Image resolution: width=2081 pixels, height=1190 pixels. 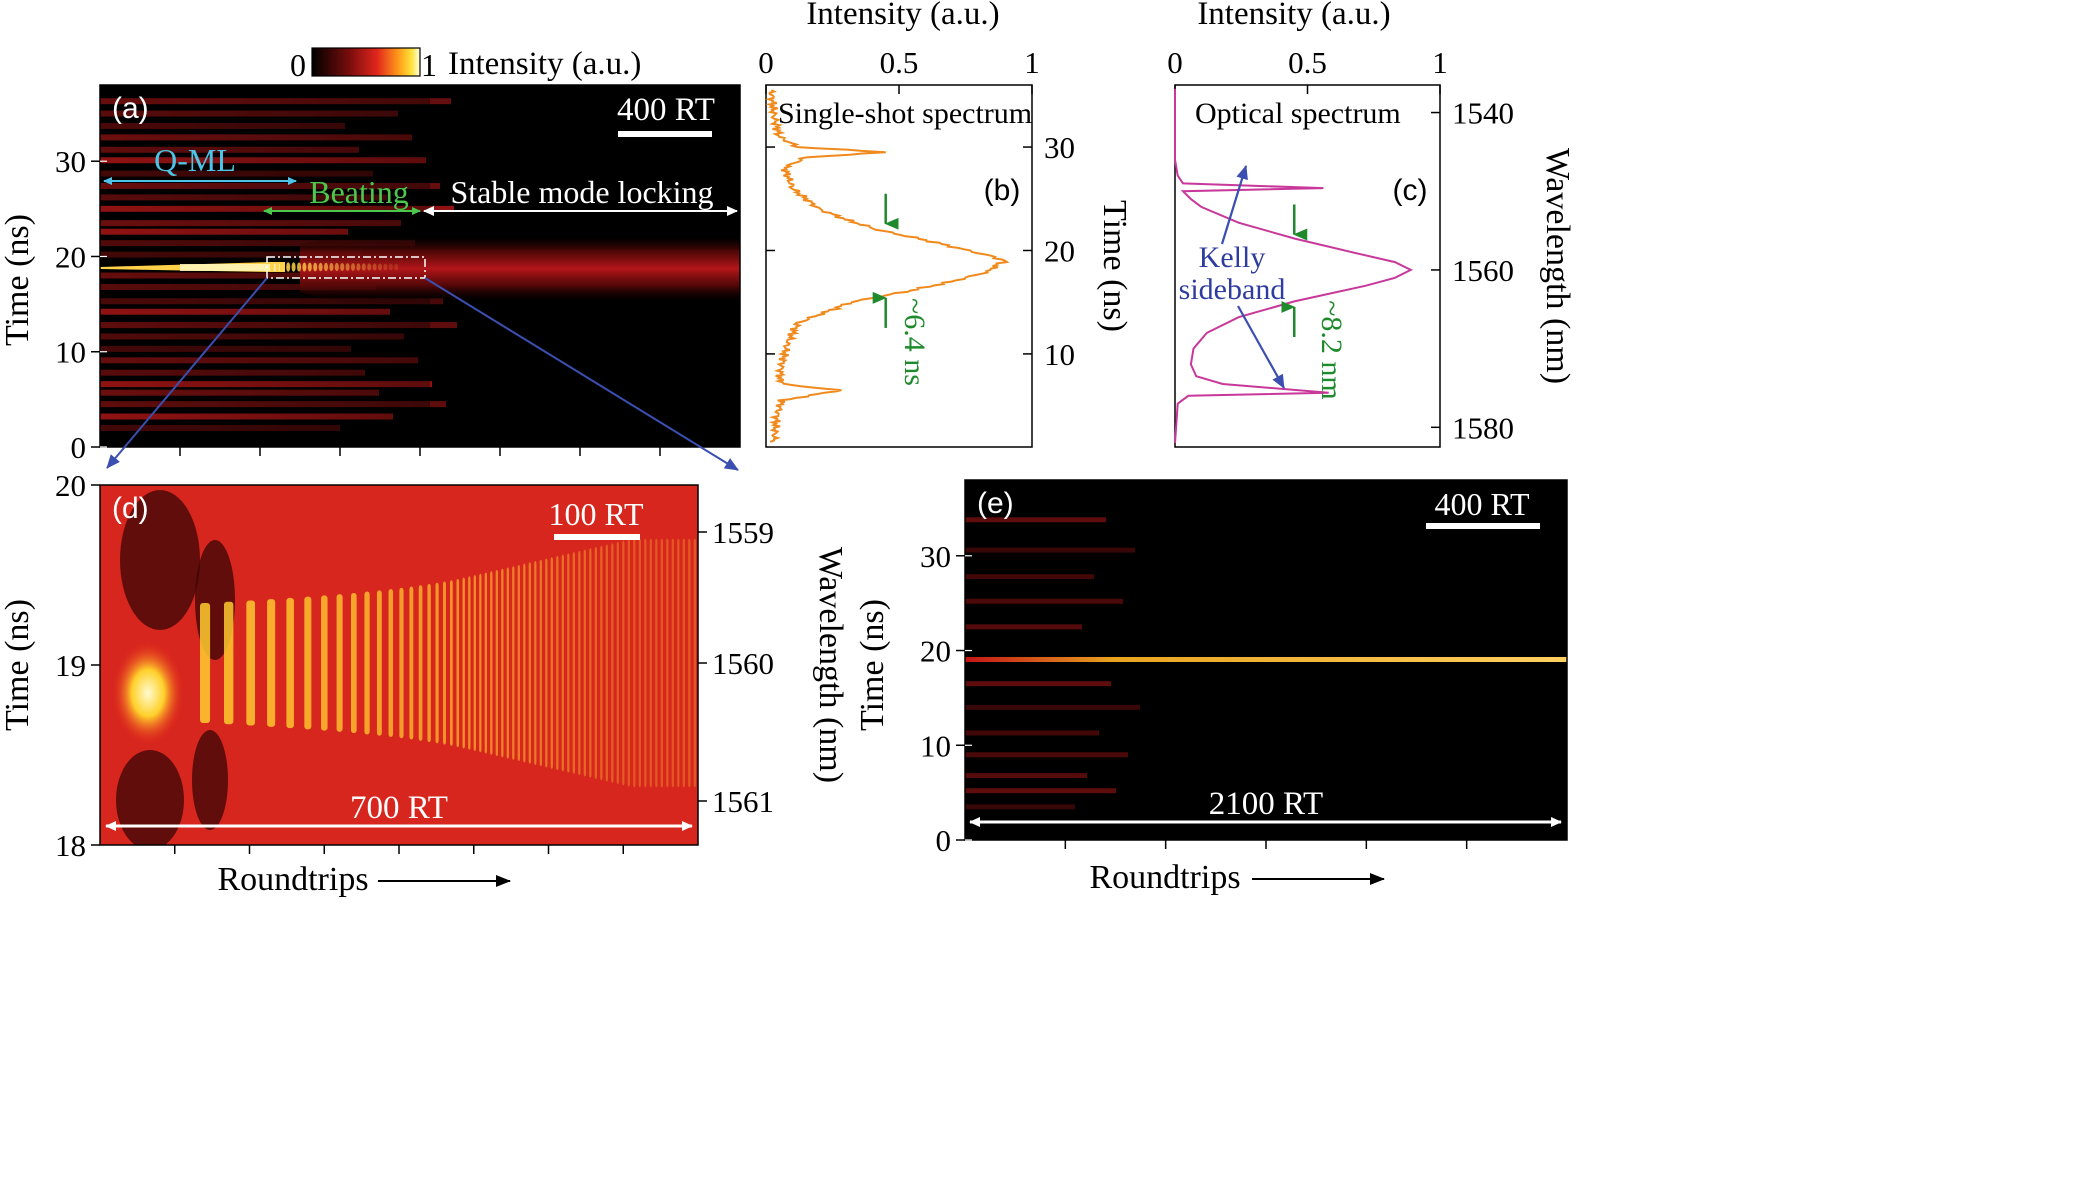 I want to click on panel-c-ytick-label: 1580, so click(x=1483, y=427).